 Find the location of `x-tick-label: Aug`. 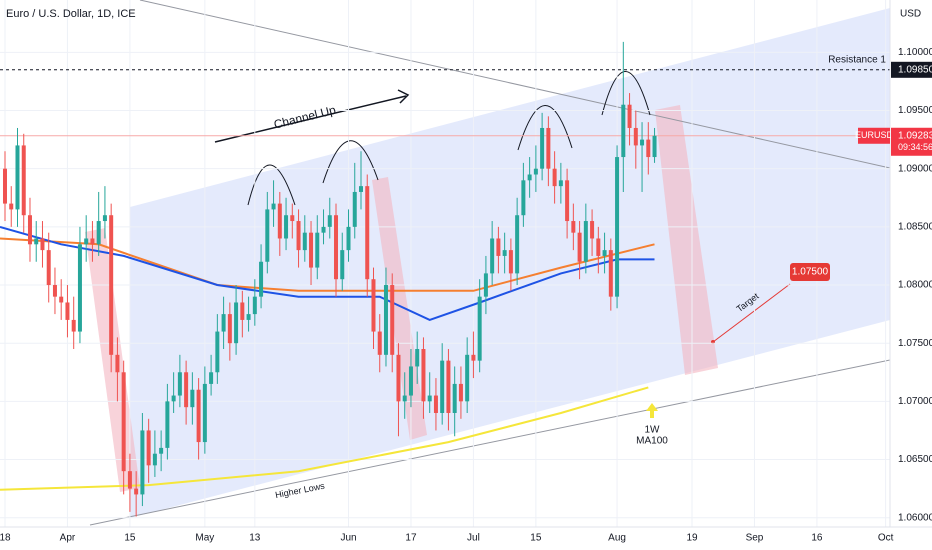

x-tick-label: Aug is located at coordinates (617, 538).